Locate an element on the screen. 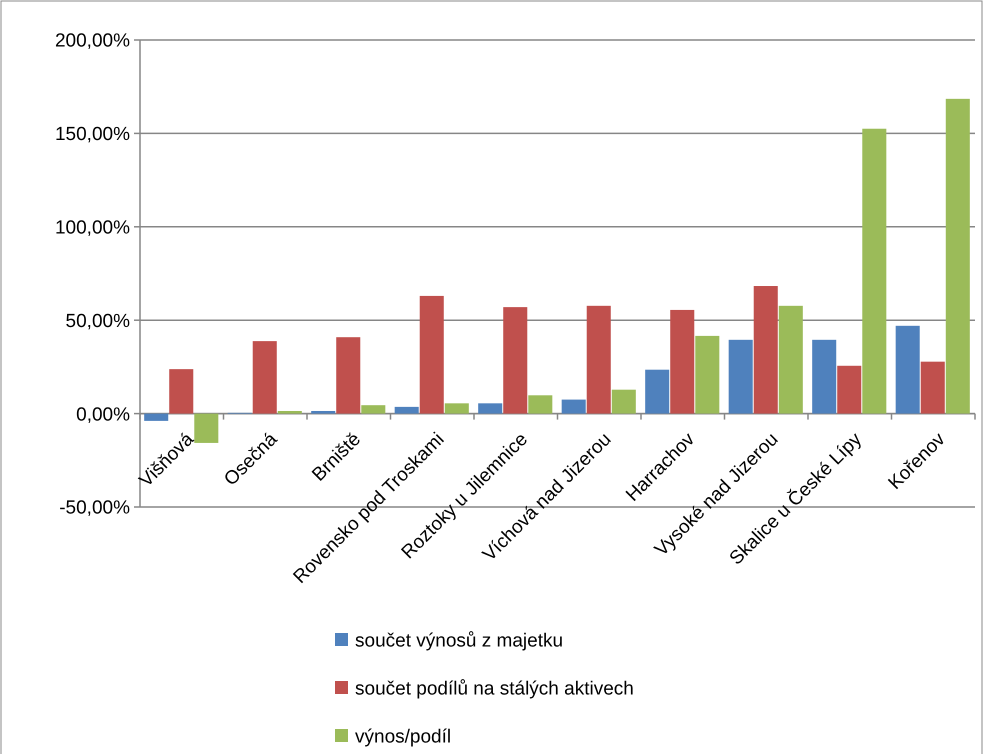 The height and width of the screenshot is (754, 983). legend-label: součet podílů na stálých aktivech is located at coordinates (494, 689).